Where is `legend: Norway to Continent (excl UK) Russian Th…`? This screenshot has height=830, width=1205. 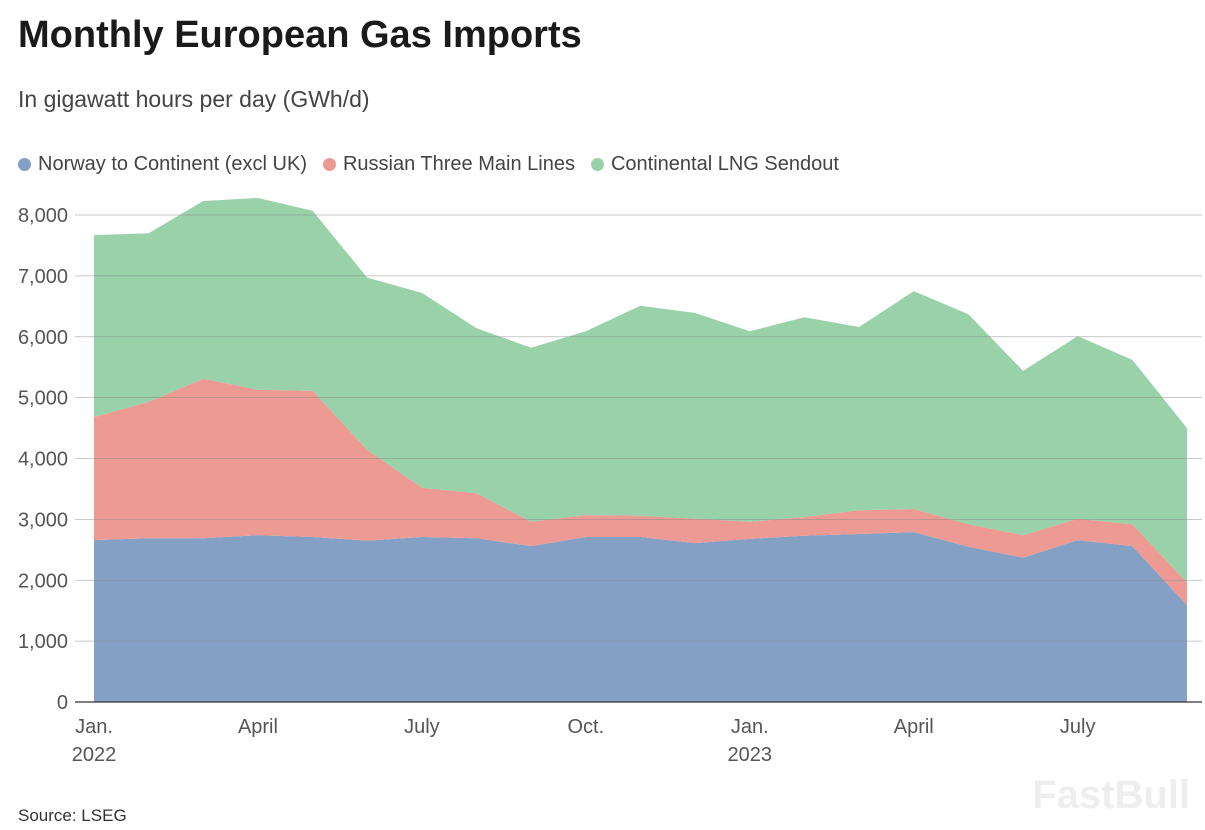
legend: Norway to Continent (excl UK) Russian Th… is located at coordinates (428, 164).